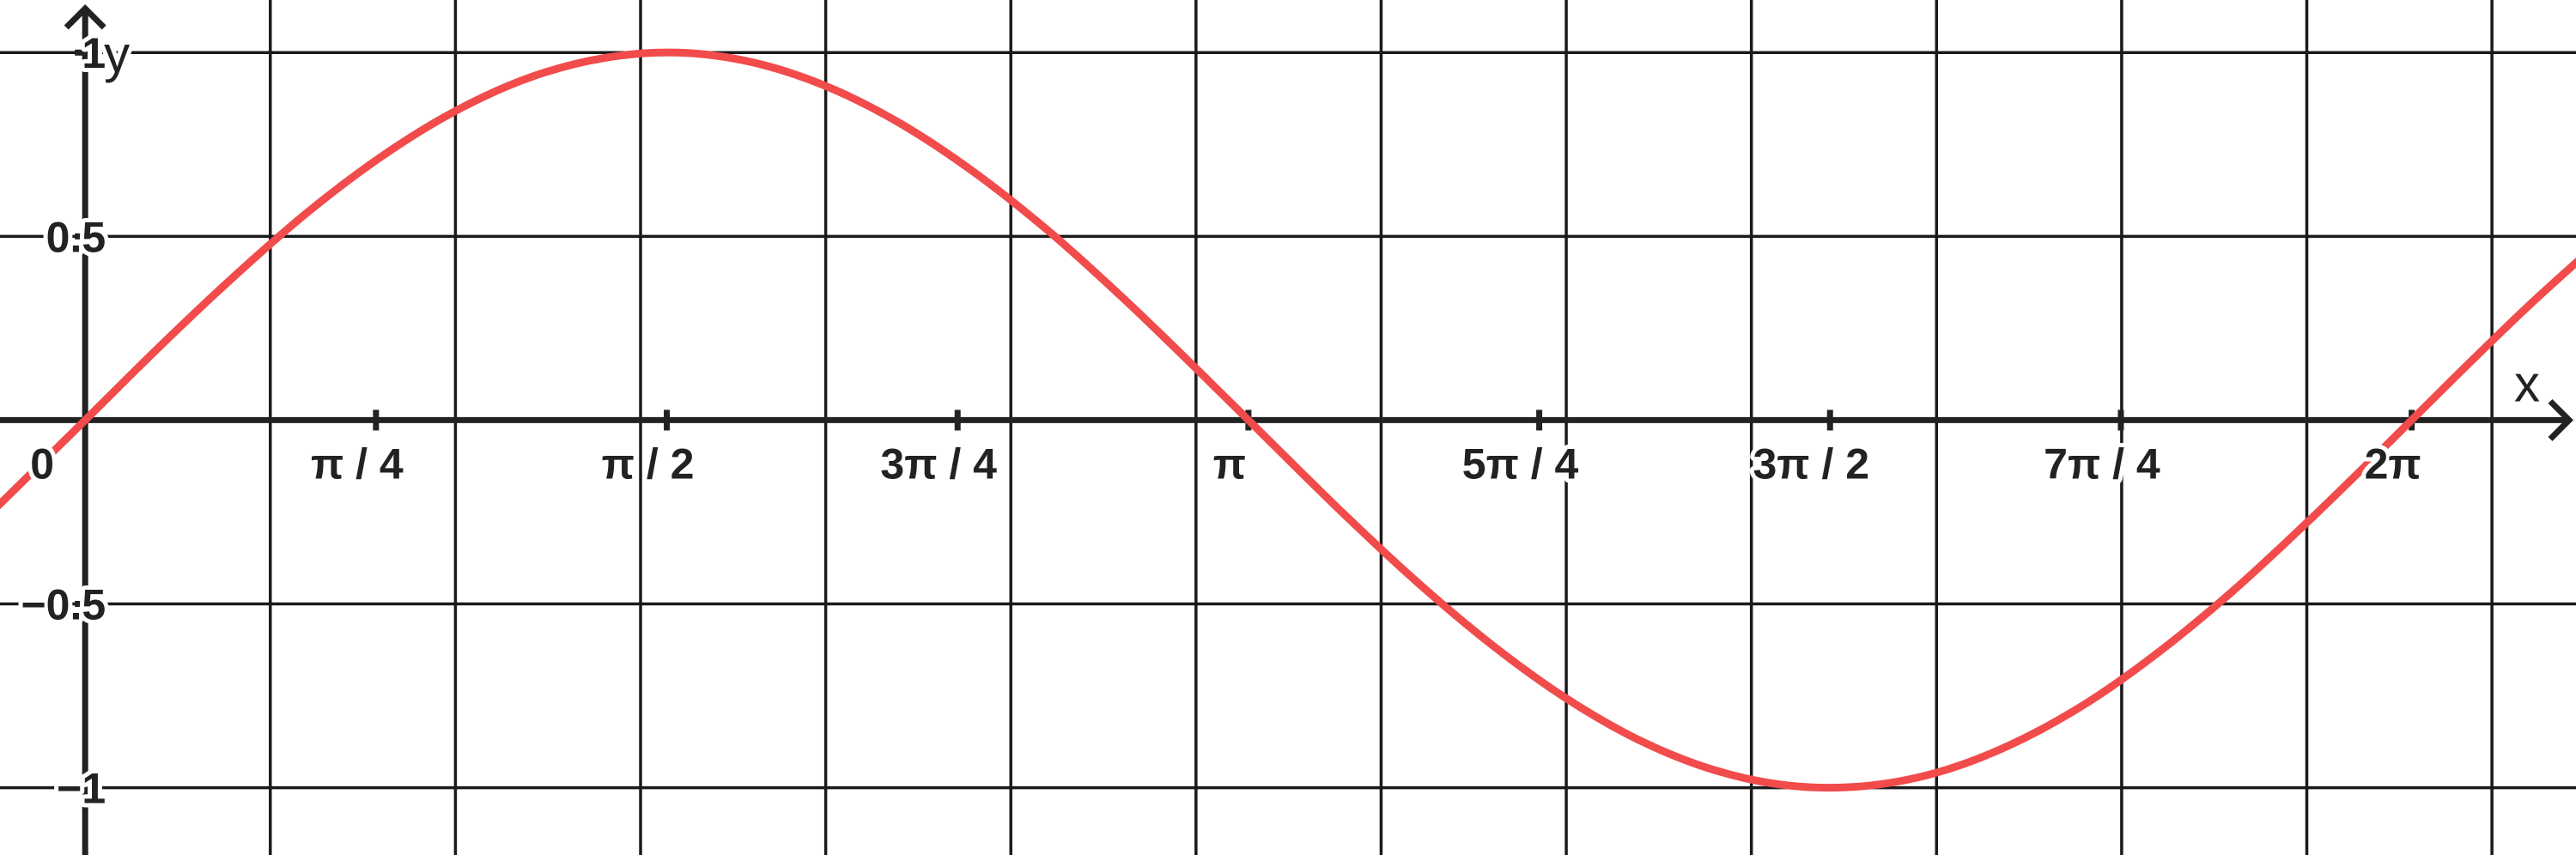  I want to click on x-tick-label: 3π / 4, so click(939, 464).